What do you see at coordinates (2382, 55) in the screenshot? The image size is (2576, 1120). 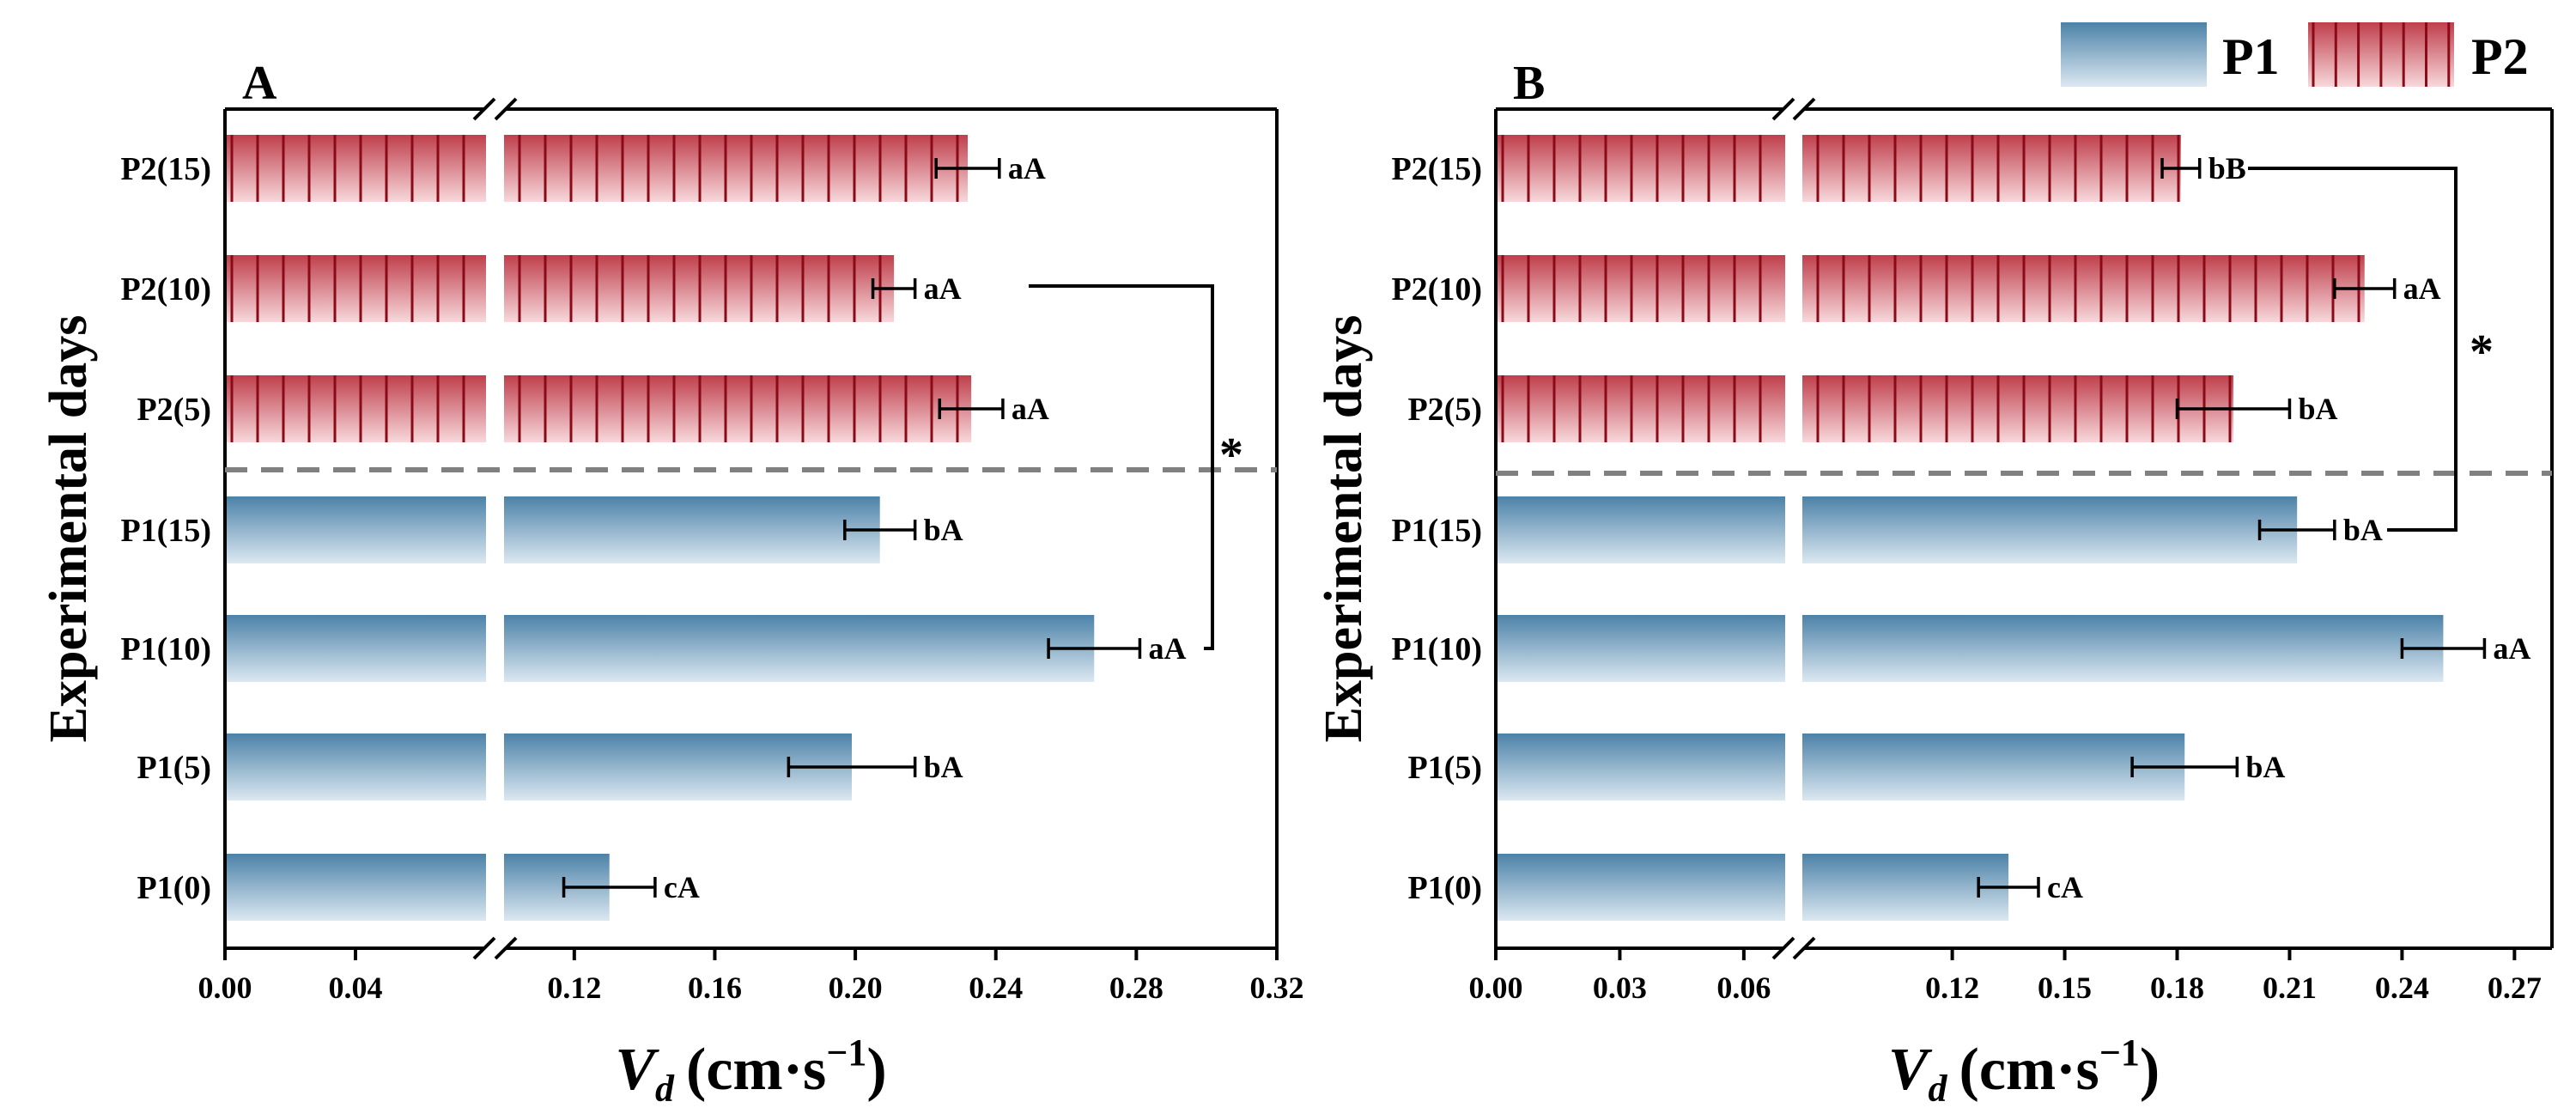 I see `legend-swatch-p2-stripes` at bounding box center [2382, 55].